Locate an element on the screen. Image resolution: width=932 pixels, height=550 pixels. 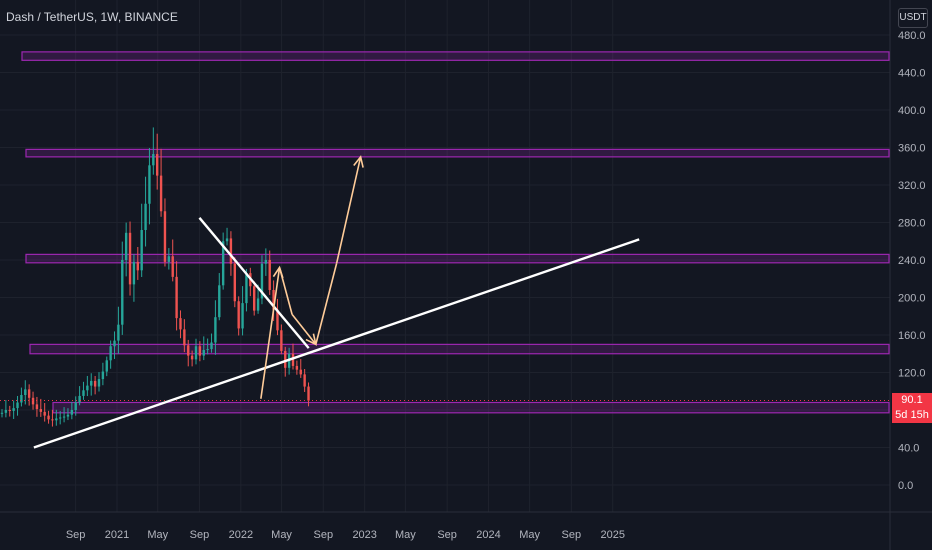
projection-arrowhead is located at coordinates (358, 161).